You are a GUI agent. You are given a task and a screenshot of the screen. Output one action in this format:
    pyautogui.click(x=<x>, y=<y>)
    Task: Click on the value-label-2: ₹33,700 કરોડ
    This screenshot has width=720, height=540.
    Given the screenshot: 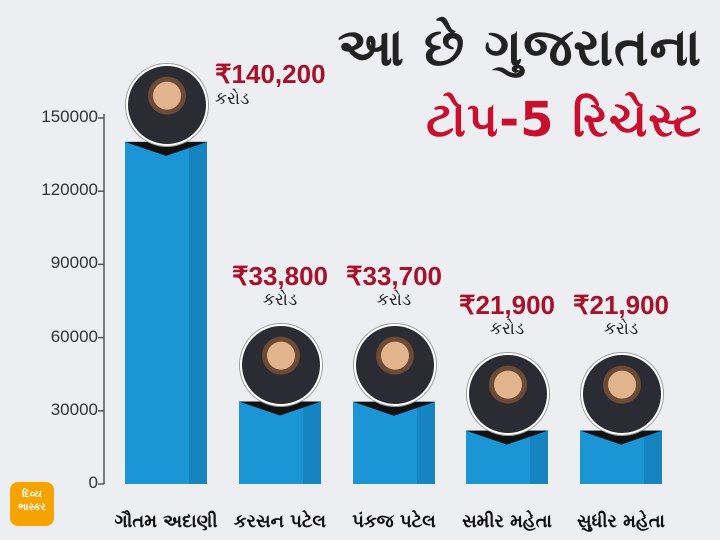 What is the action you would take?
    pyautogui.click(x=394, y=286)
    